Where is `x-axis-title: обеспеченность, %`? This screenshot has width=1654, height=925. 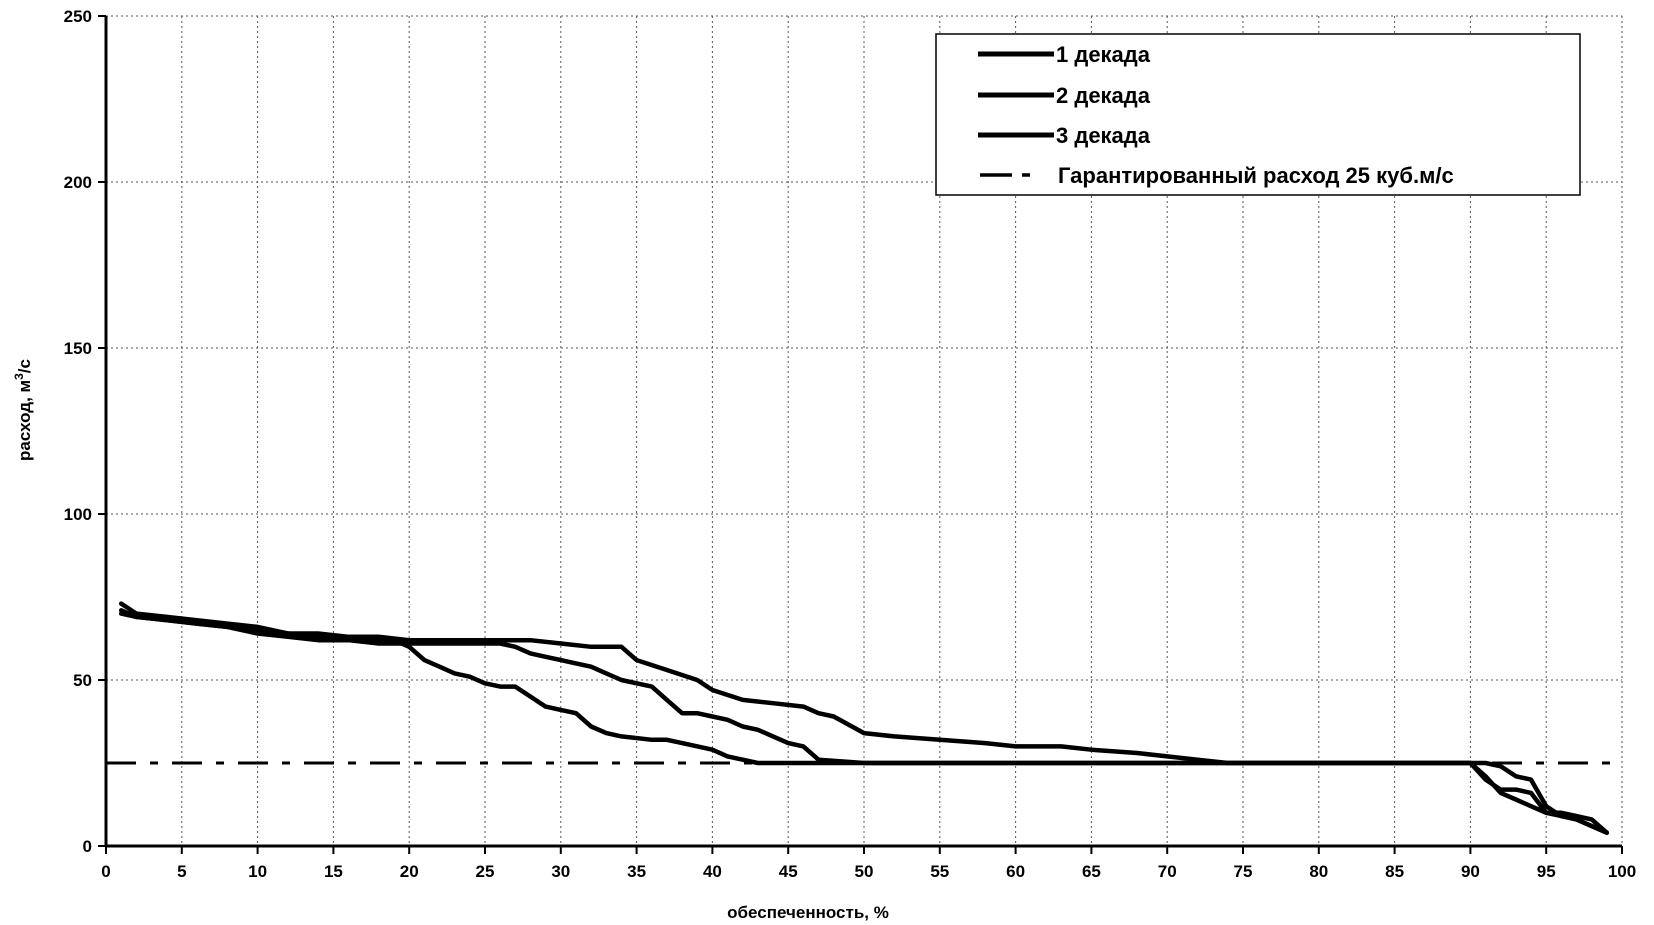
x-axis-title: обеспеченность, % is located at coordinates (808, 912).